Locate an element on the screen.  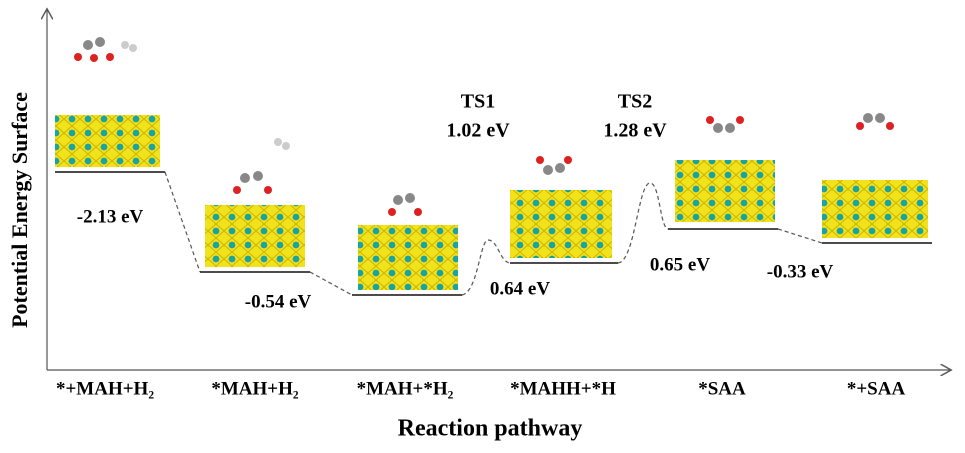
energy-label: -2.13 eV is located at coordinates (110, 216).